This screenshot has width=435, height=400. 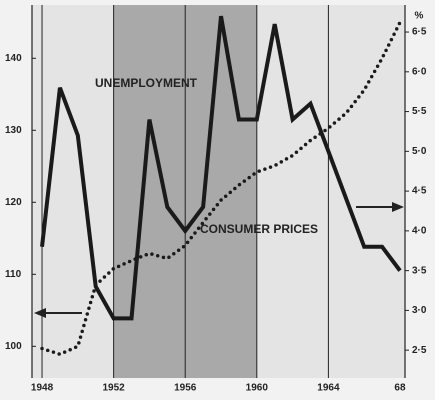 I want to click on x-tick-label: 1948, so click(x=42, y=388).